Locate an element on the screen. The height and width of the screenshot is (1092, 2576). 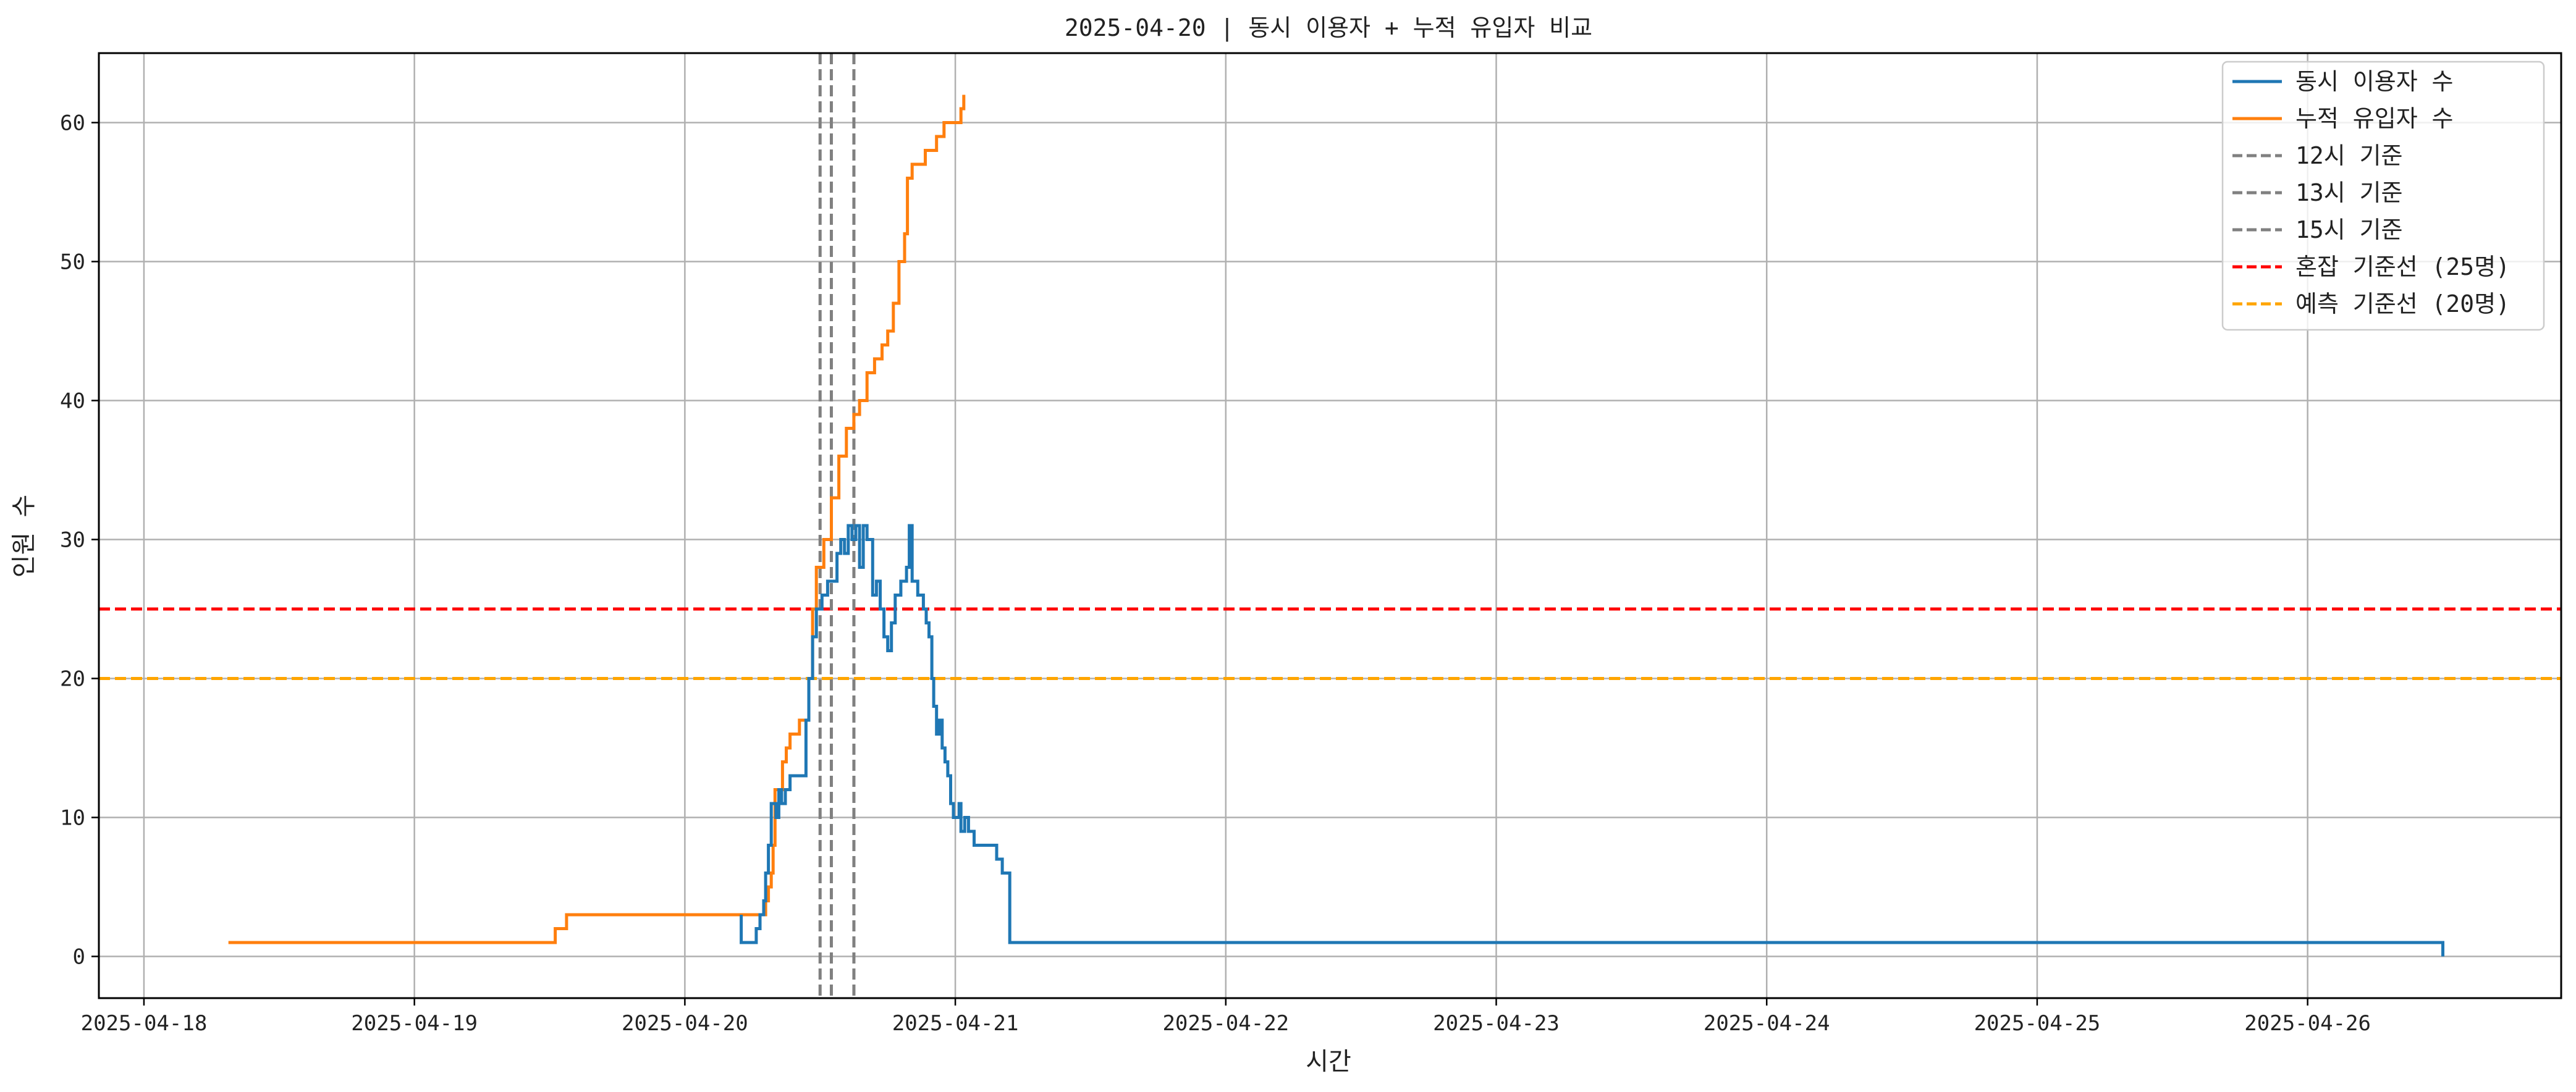
chart-title: 2025-04-20 | 동시 이용자 + 누적 유입자 비교 is located at coordinates (1328, 28).